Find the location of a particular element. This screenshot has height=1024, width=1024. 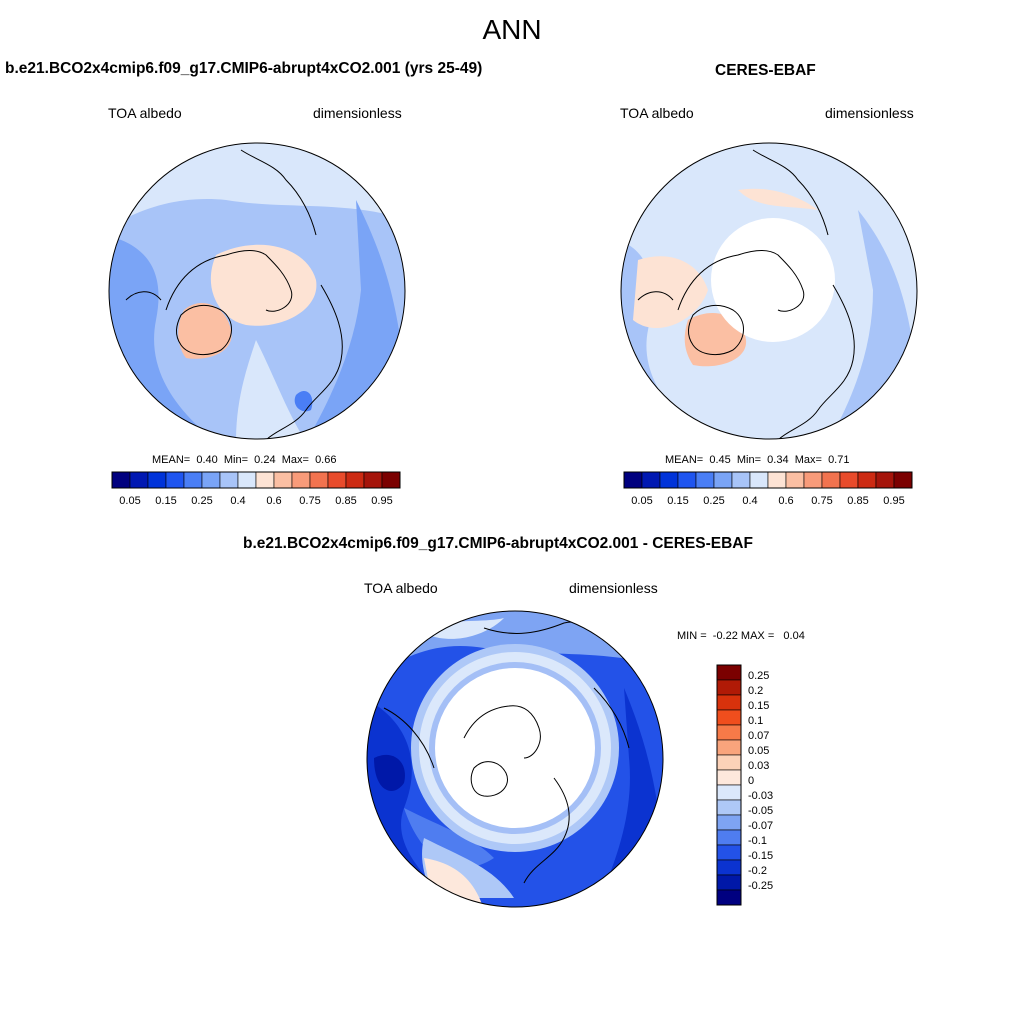

obs-colorbar-tick-label: 0.75 is located at coordinates (821, 501).